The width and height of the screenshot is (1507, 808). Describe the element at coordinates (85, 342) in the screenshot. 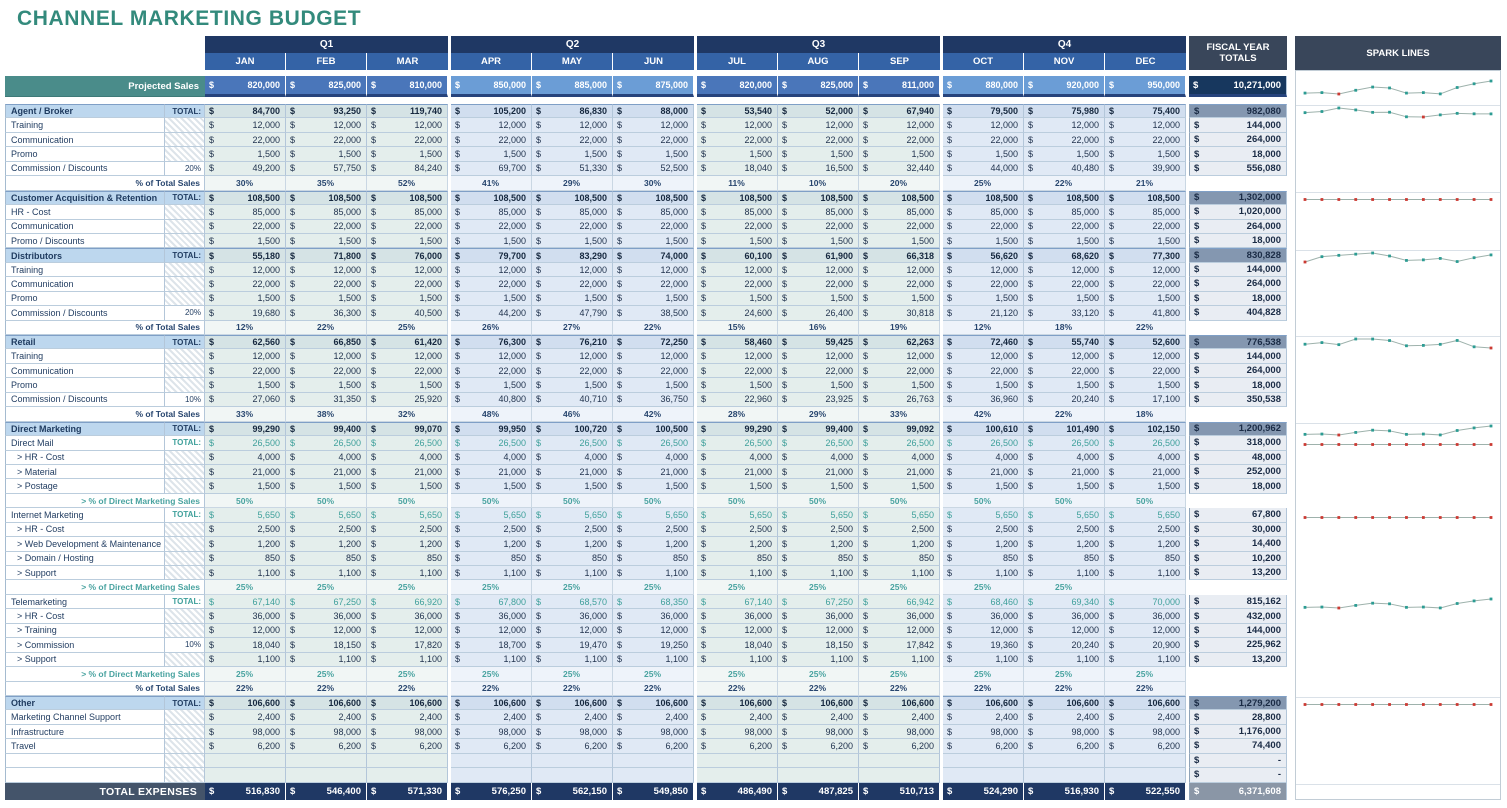

I see `row-label: Retail` at that location.